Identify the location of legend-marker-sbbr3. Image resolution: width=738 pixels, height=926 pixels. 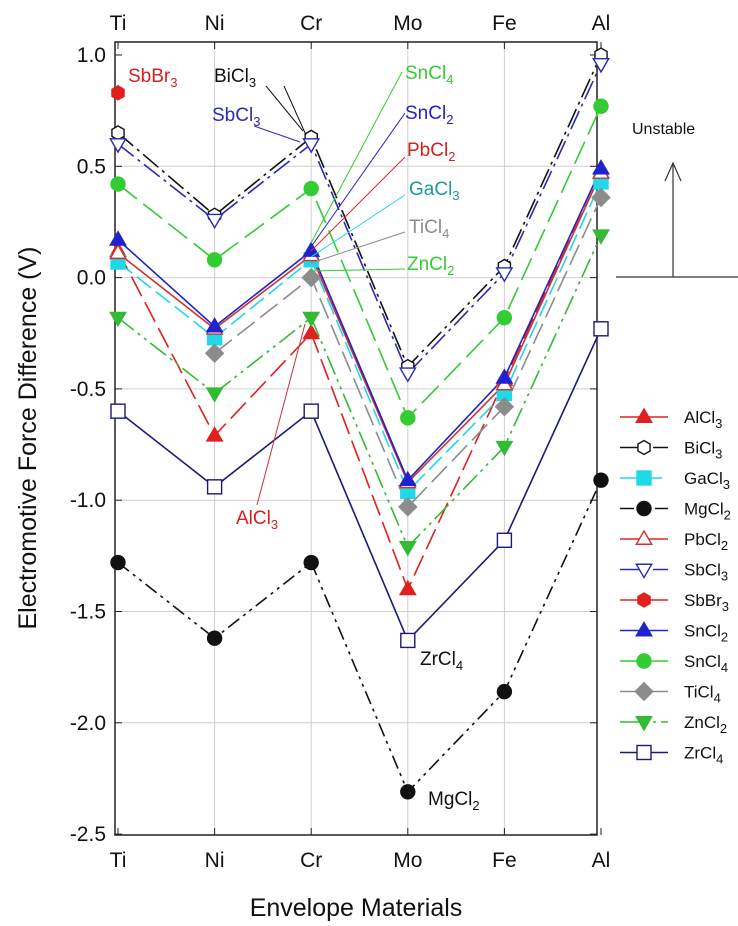
(644, 600).